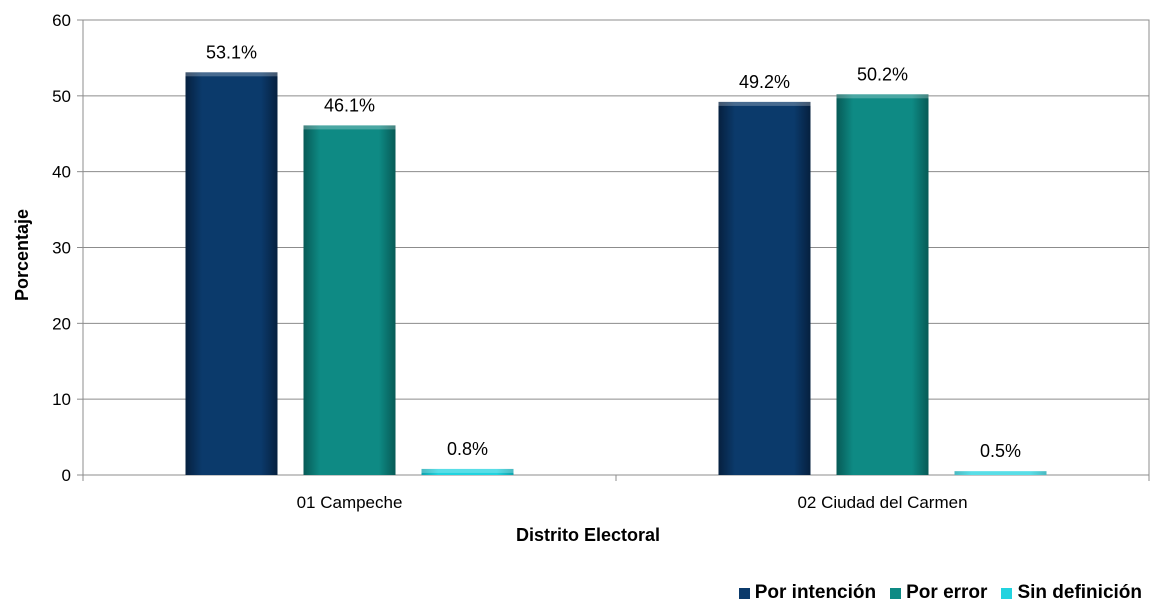 Image resolution: width=1156 pixels, height=614 pixels. I want to click on data-label: 50.2%, so click(882, 74).